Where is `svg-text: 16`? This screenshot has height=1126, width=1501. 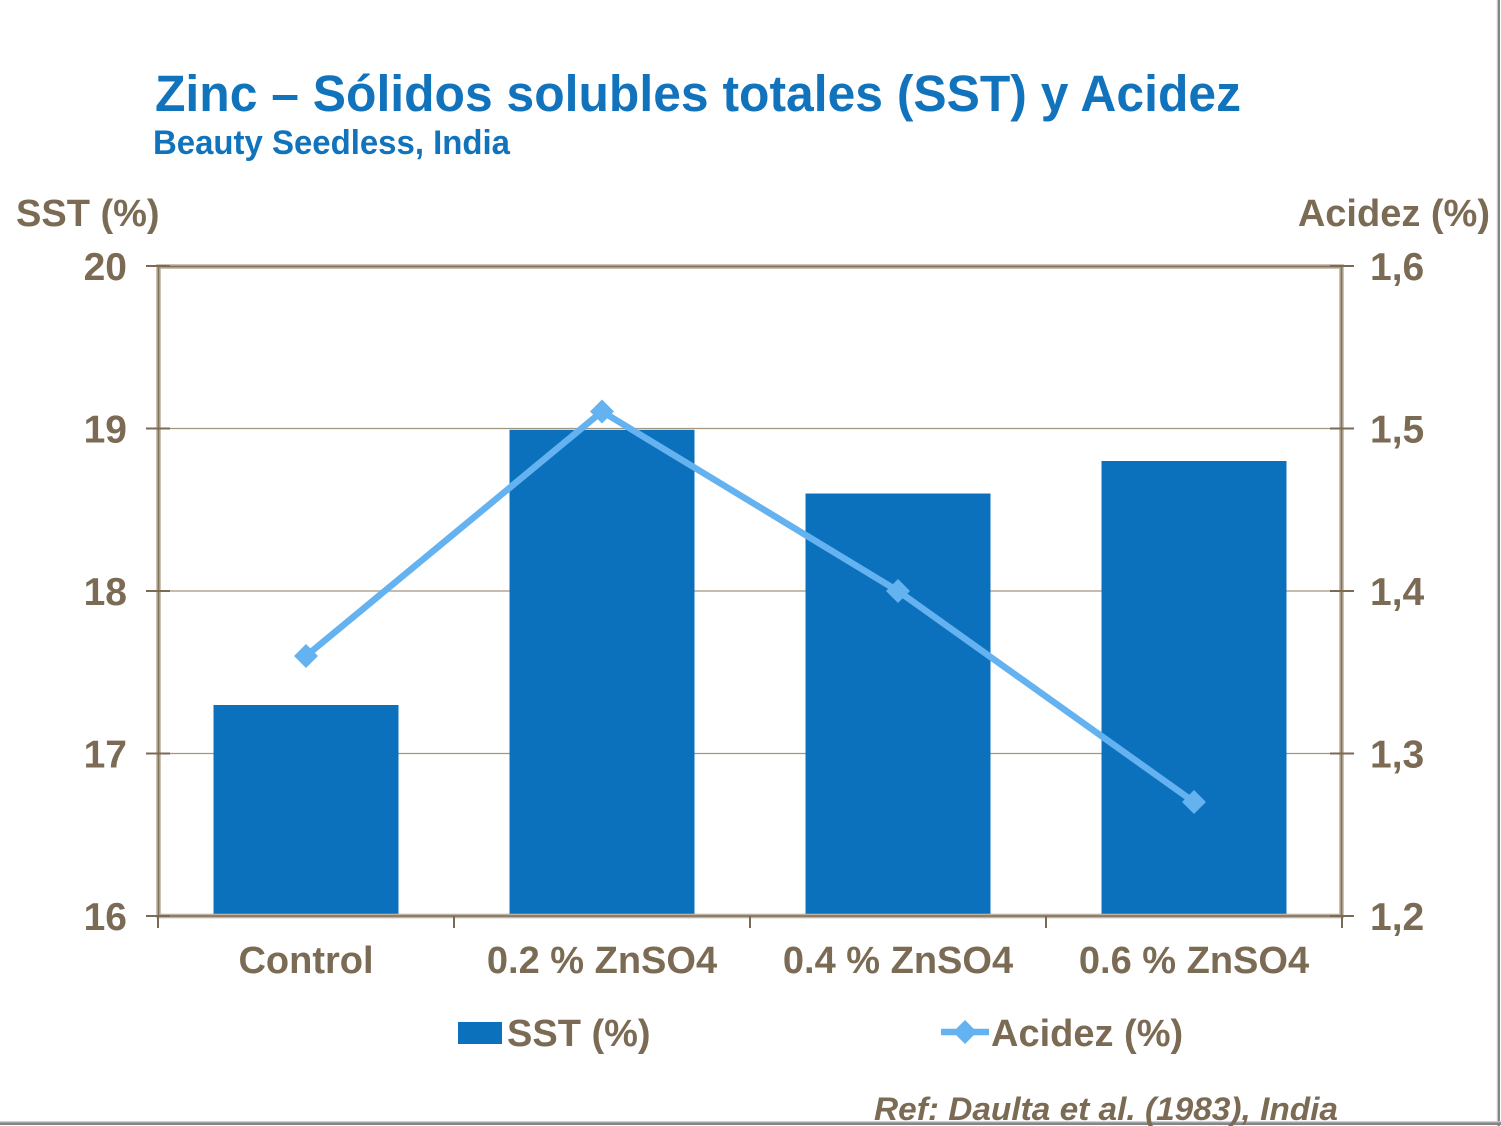 svg-text: 16 is located at coordinates (105, 917).